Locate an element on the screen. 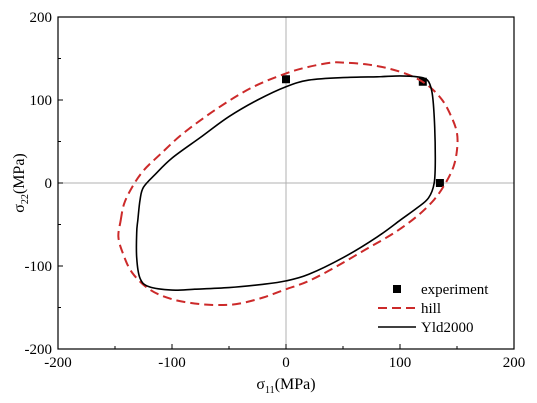 This screenshot has width=537, height=403. legend-yld2000-label: Yld2000 is located at coordinates (447, 328).